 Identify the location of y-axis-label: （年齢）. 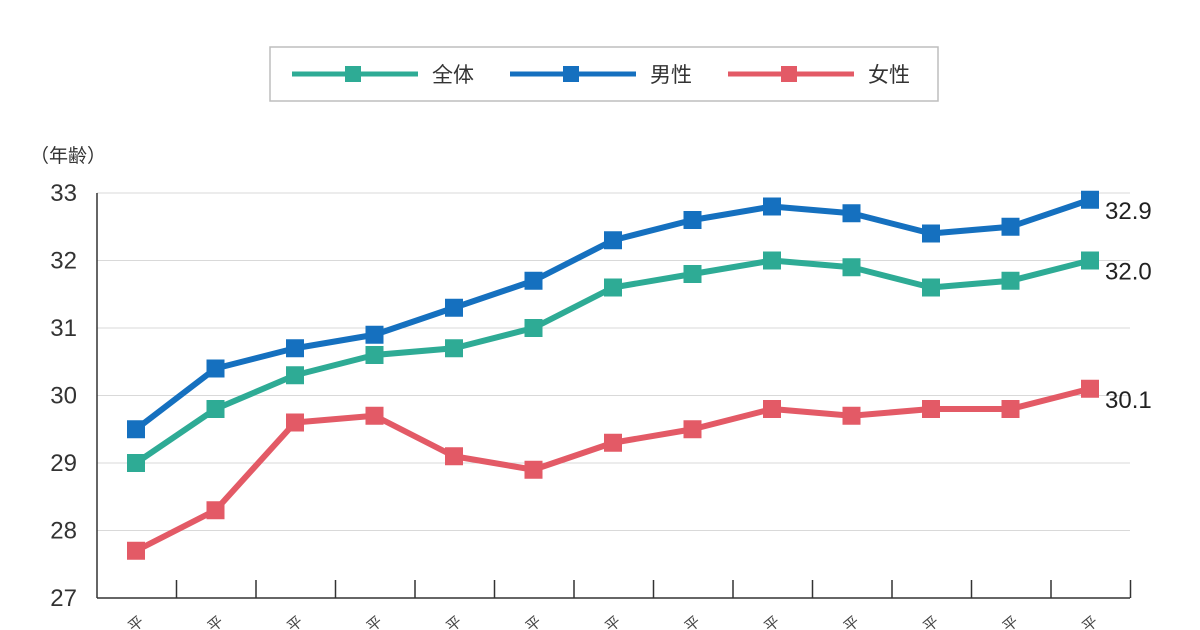
(68, 156).